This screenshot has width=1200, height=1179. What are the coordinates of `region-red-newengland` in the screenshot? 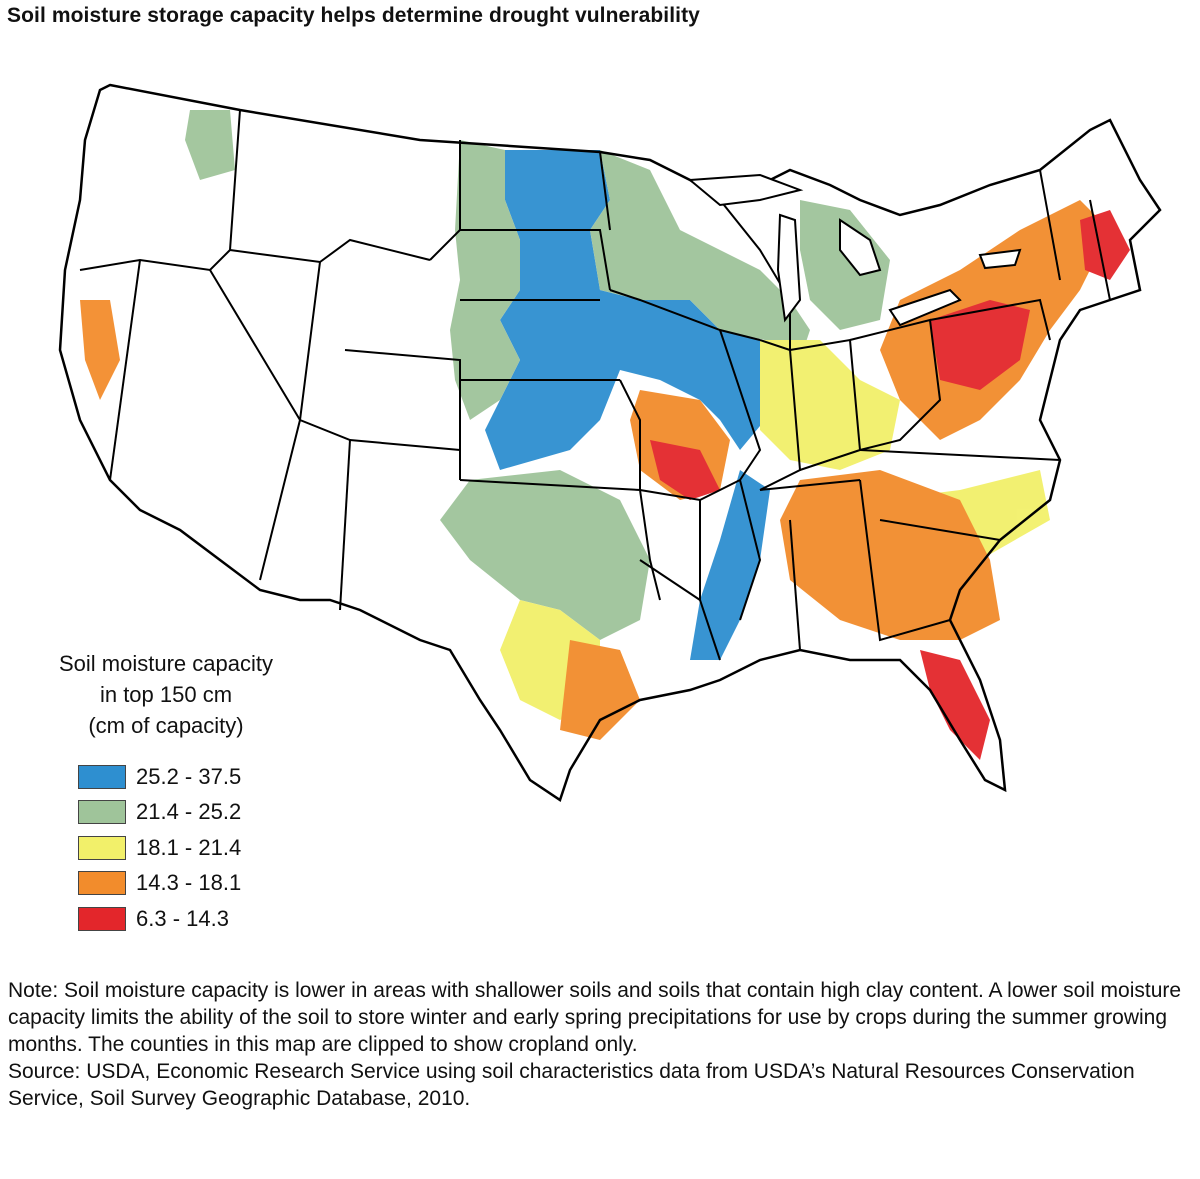 It's located at (1105, 245).